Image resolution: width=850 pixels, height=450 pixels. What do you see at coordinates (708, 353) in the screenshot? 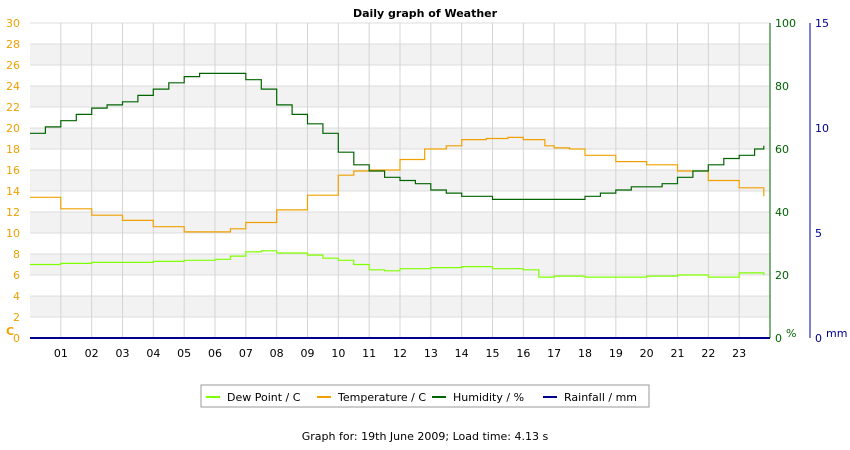
I see `x-tick-label: 22` at bounding box center [708, 353].